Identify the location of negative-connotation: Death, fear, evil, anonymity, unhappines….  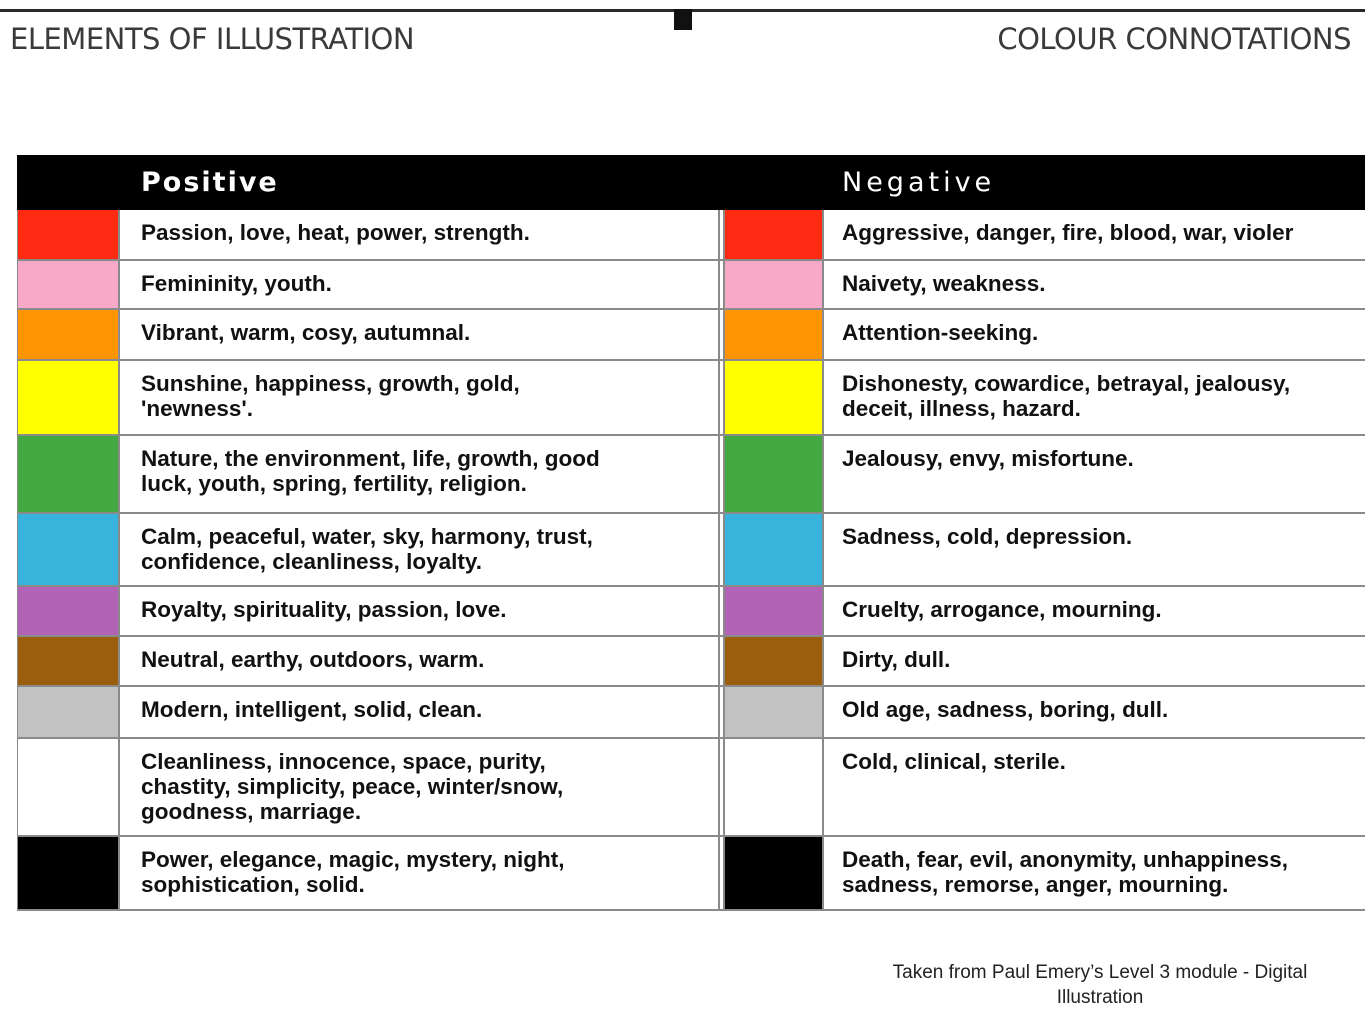
(1065, 872).